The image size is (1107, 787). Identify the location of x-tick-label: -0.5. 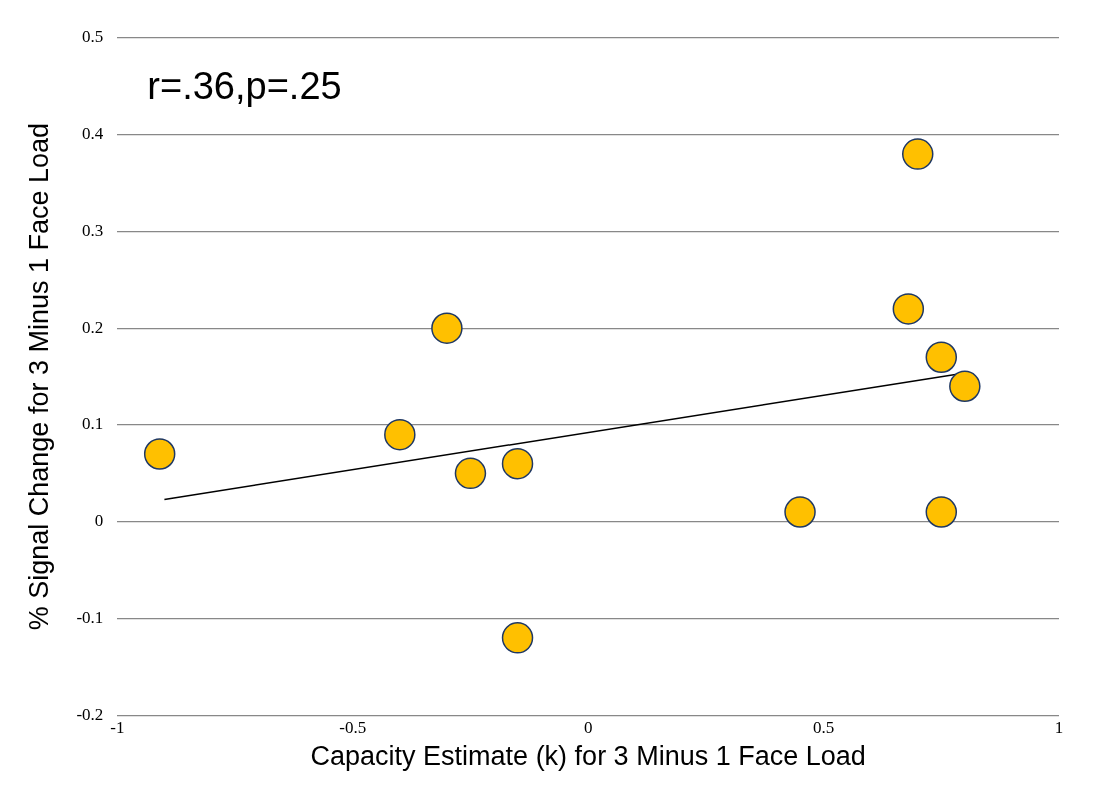
(353, 727).